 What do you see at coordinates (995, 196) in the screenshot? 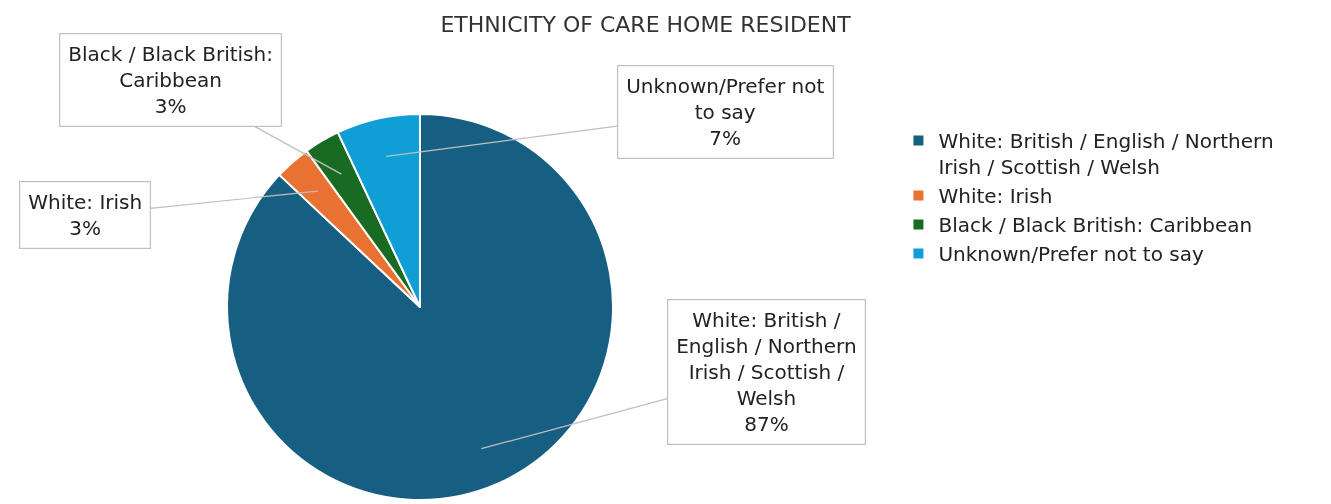
I see `legend-label: White: Irish` at bounding box center [995, 196].